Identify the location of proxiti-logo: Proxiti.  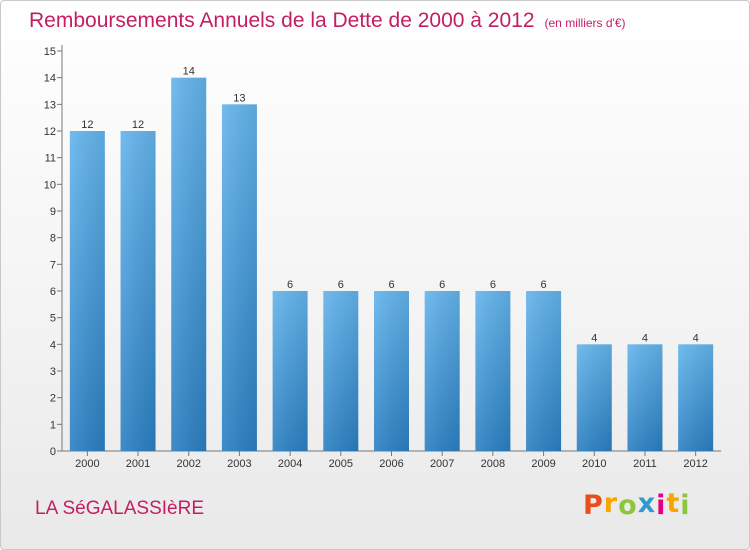
(637, 504).